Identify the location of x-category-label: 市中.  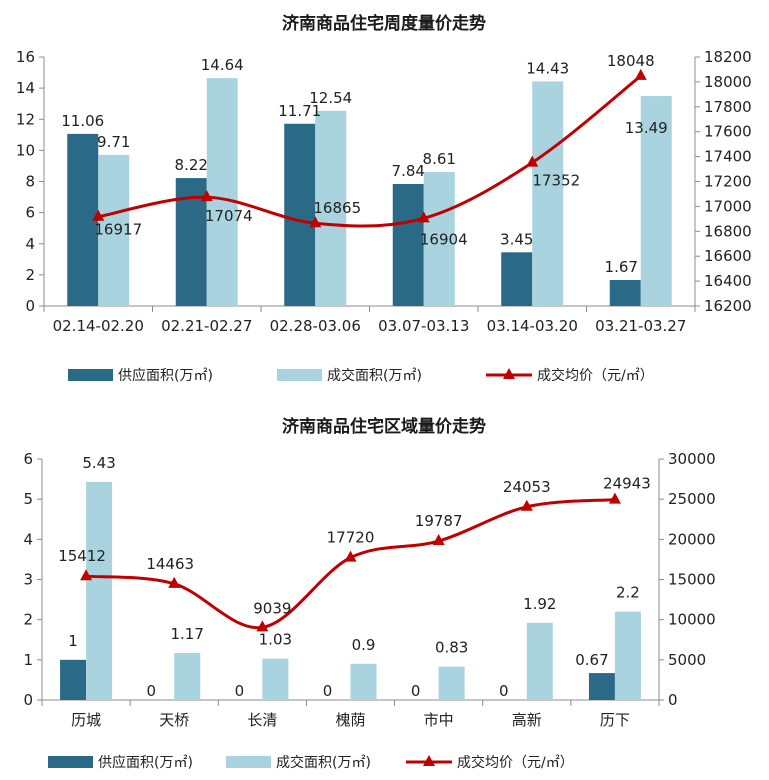
(439, 720).